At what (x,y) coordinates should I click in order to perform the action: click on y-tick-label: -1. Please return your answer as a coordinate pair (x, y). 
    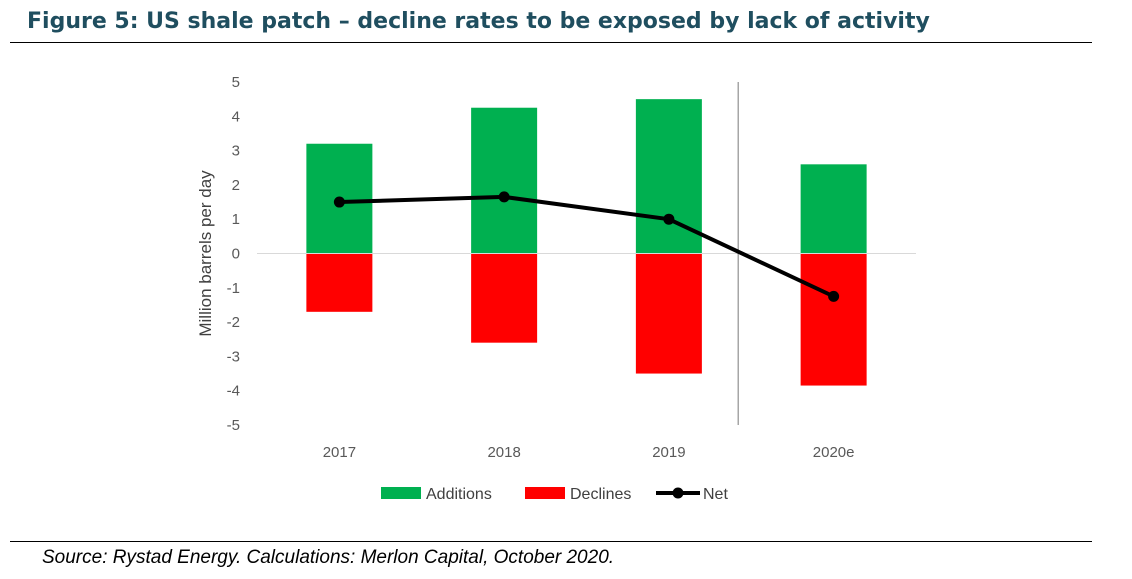
    Looking at the image, I should click on (233, 288).